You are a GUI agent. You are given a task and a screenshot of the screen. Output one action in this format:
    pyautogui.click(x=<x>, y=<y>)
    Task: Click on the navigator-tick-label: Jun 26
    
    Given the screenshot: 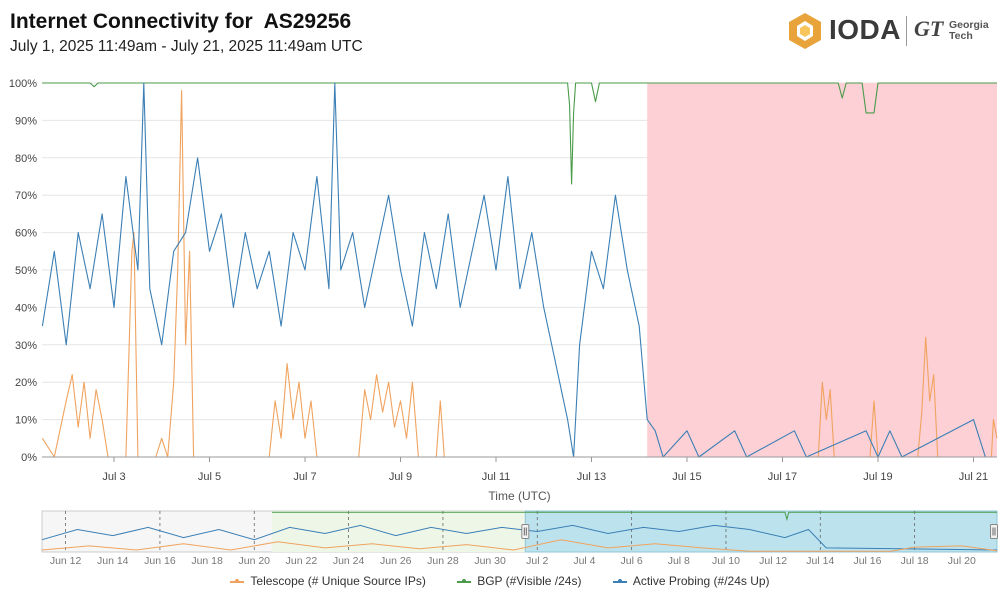 What is the action you would take?
    pyautogui.click(x=396, y=561)
    